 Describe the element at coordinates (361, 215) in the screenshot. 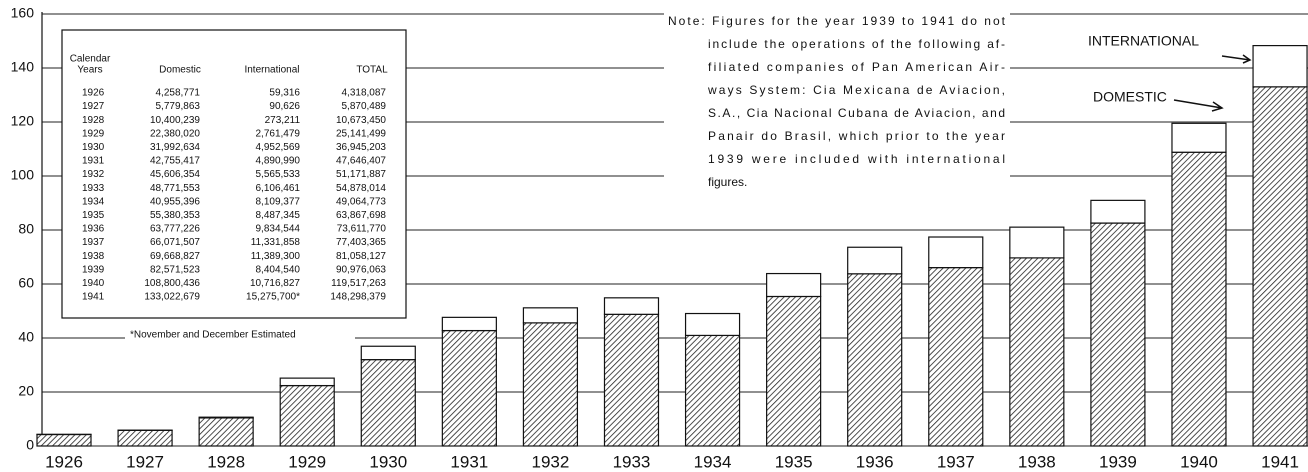

I see `table-cell: 63,867,698` at that location.